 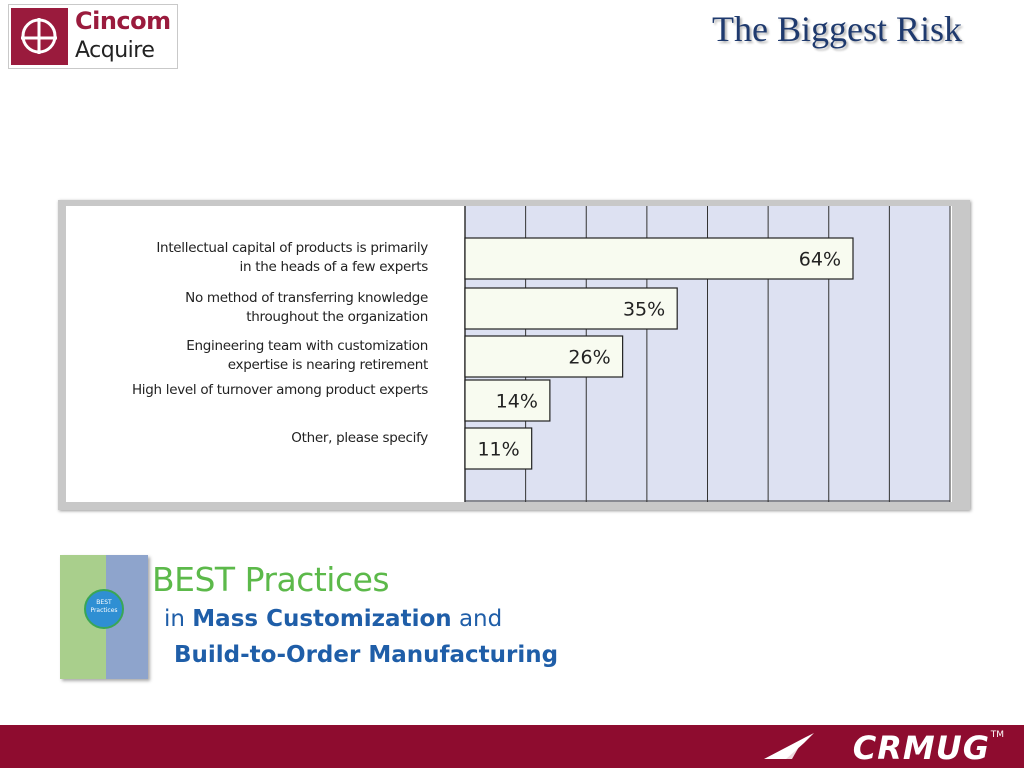 What do you see at coordinates (997, 735) in the screenshot?
I see `trademark-mark: TM` at bounding box center [997, 735].